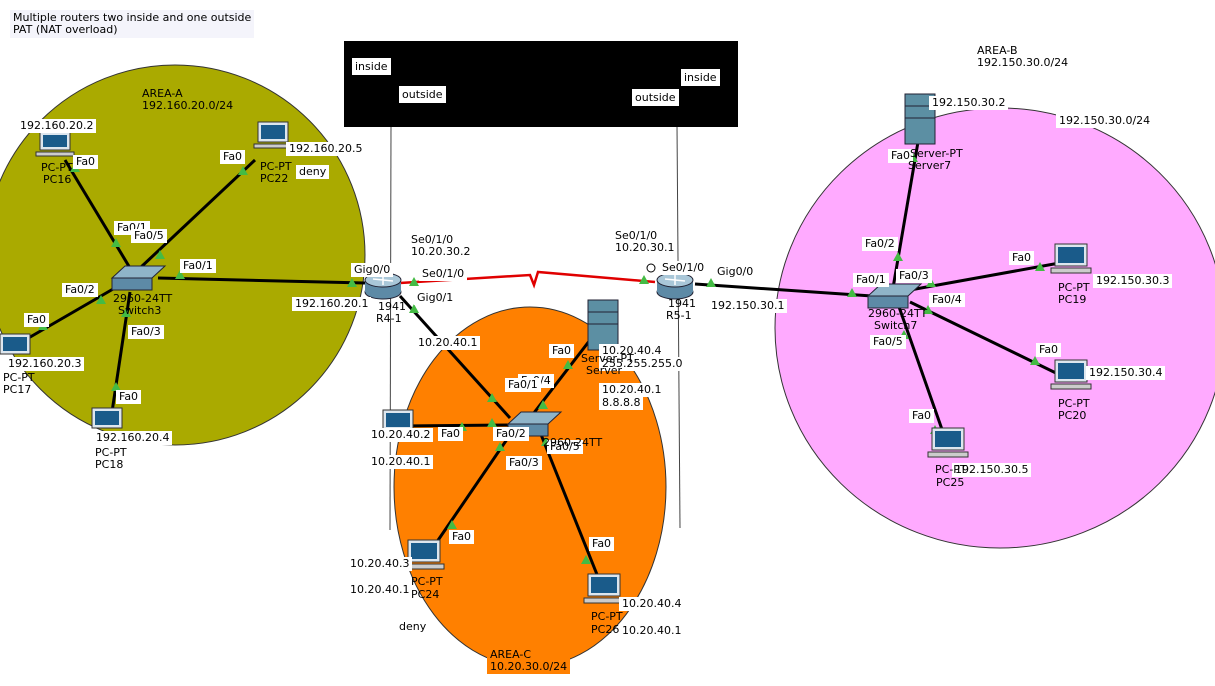 The height and width of the screenshot is (686, 1215). I want to click on pc17-port: Fa0, so click(37, 320).